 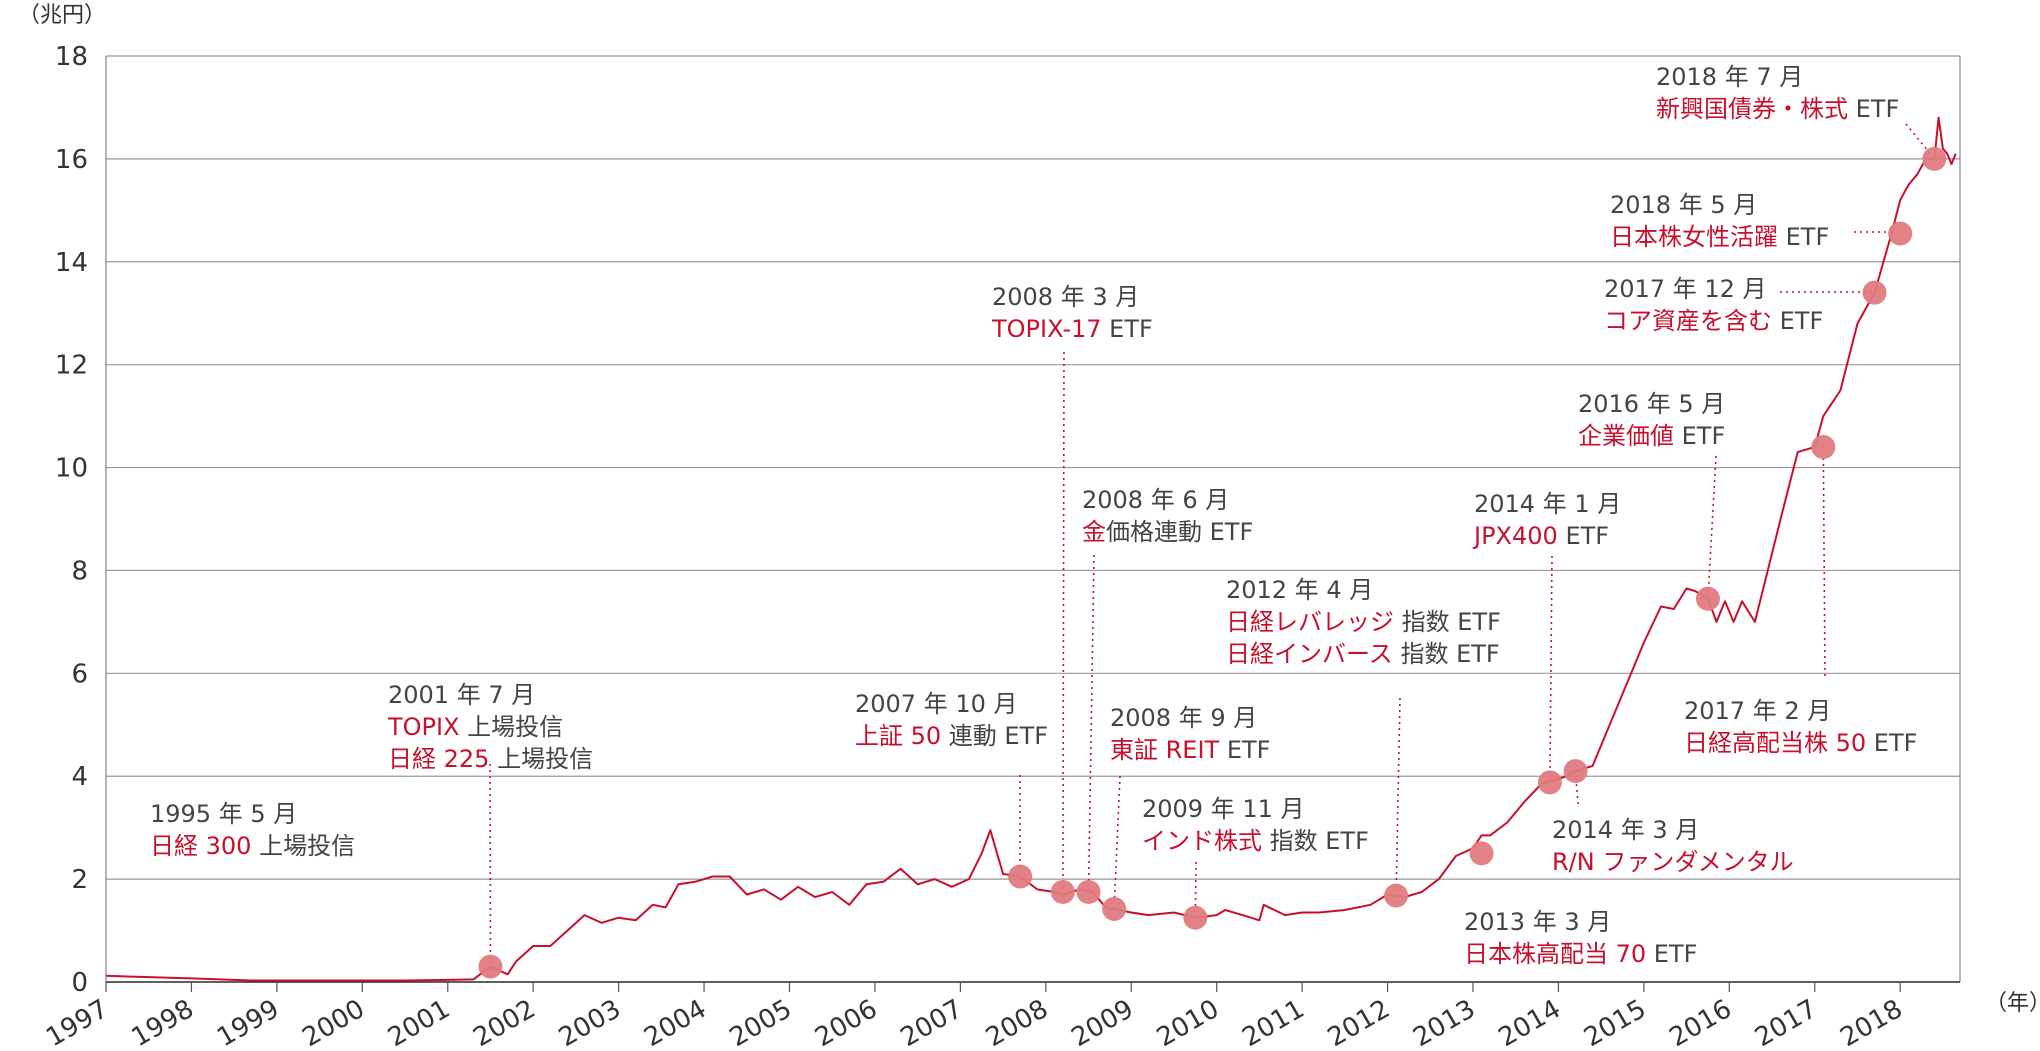 I want to click on product-name: R/N ファンダメンタル, so click(x=1673, y=862).